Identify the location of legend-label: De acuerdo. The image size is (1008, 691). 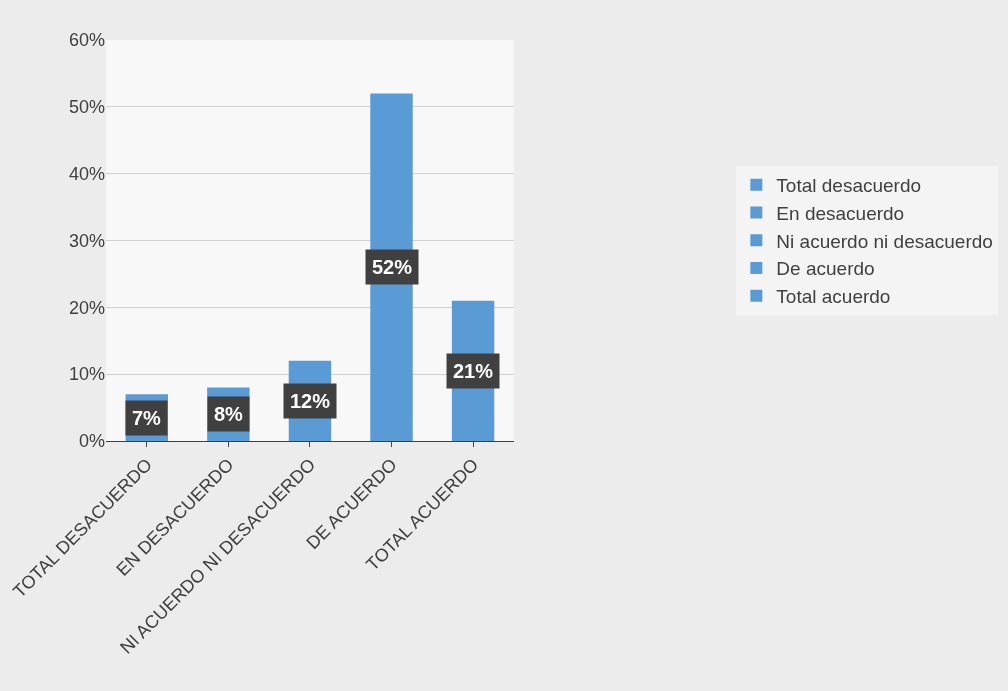
(825, 269).